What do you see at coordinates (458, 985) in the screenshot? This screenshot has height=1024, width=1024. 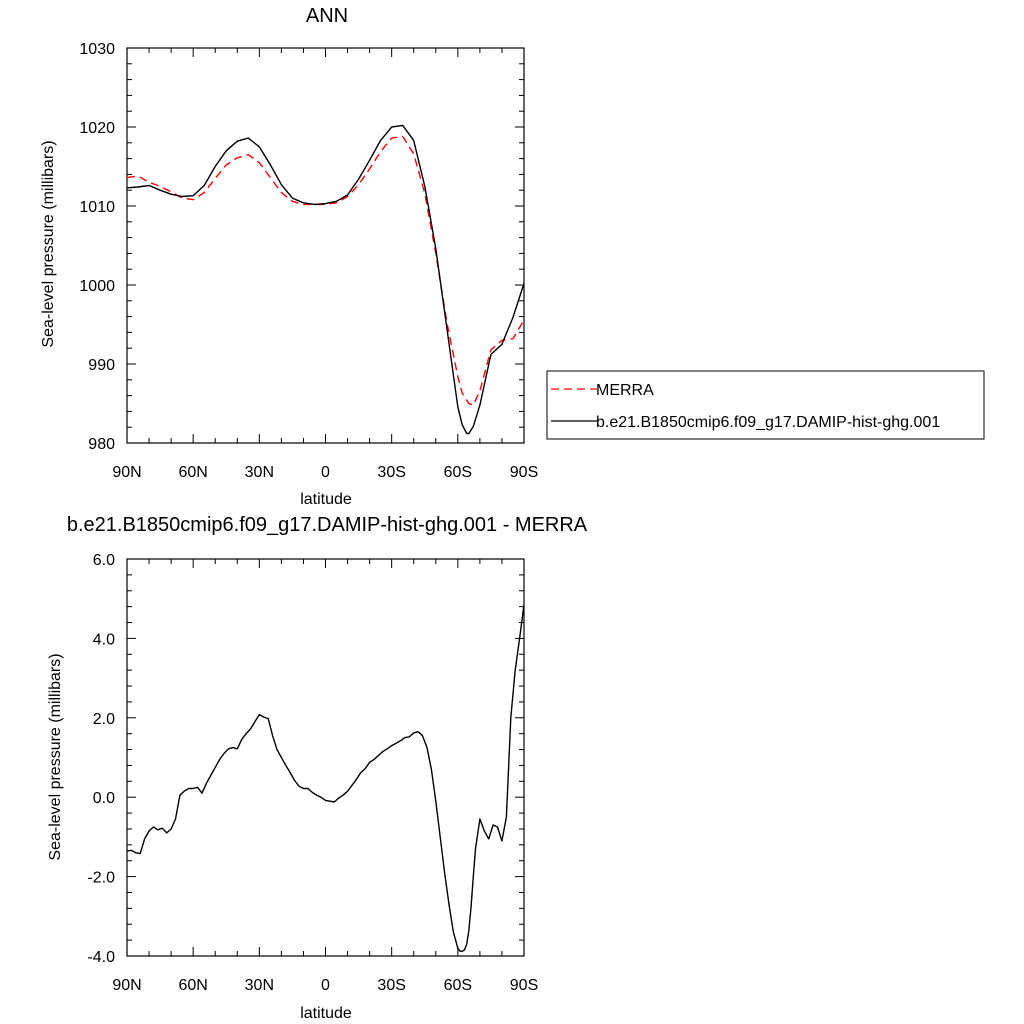 I see `bottom-xtick-label: 60S` at bounding box center [458, 985].